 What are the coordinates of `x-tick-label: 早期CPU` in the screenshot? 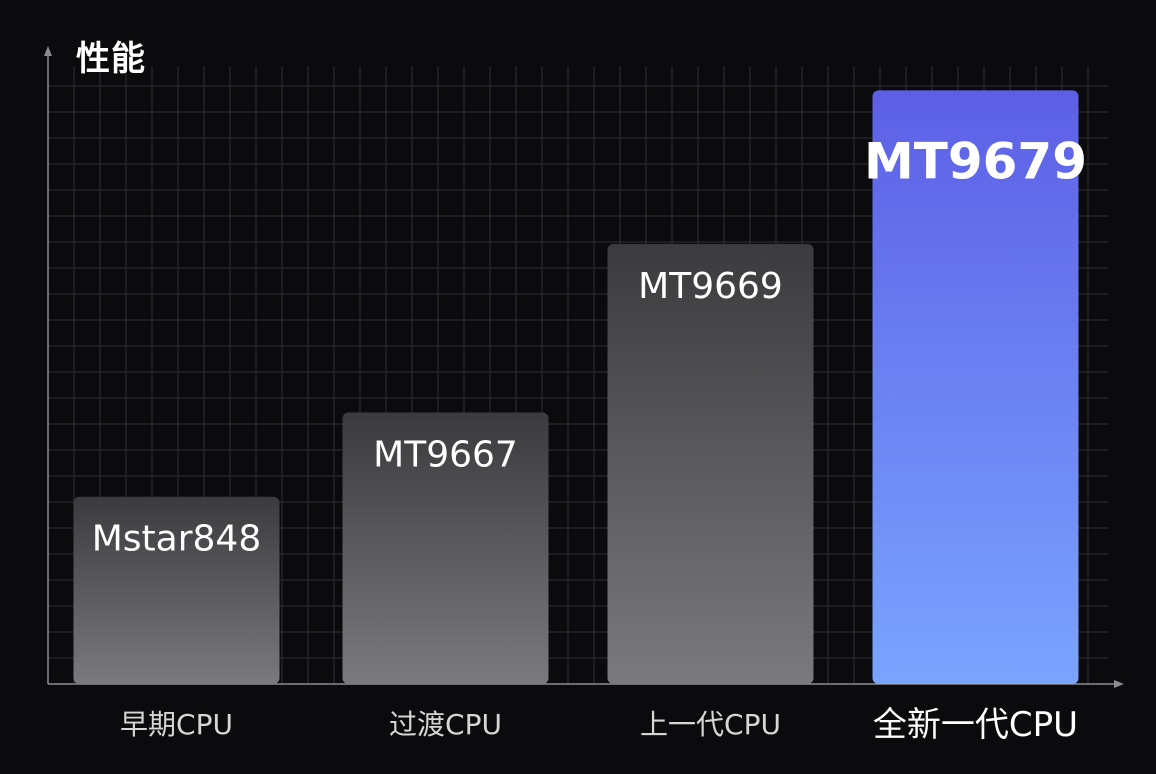 It's located at (176, 724).